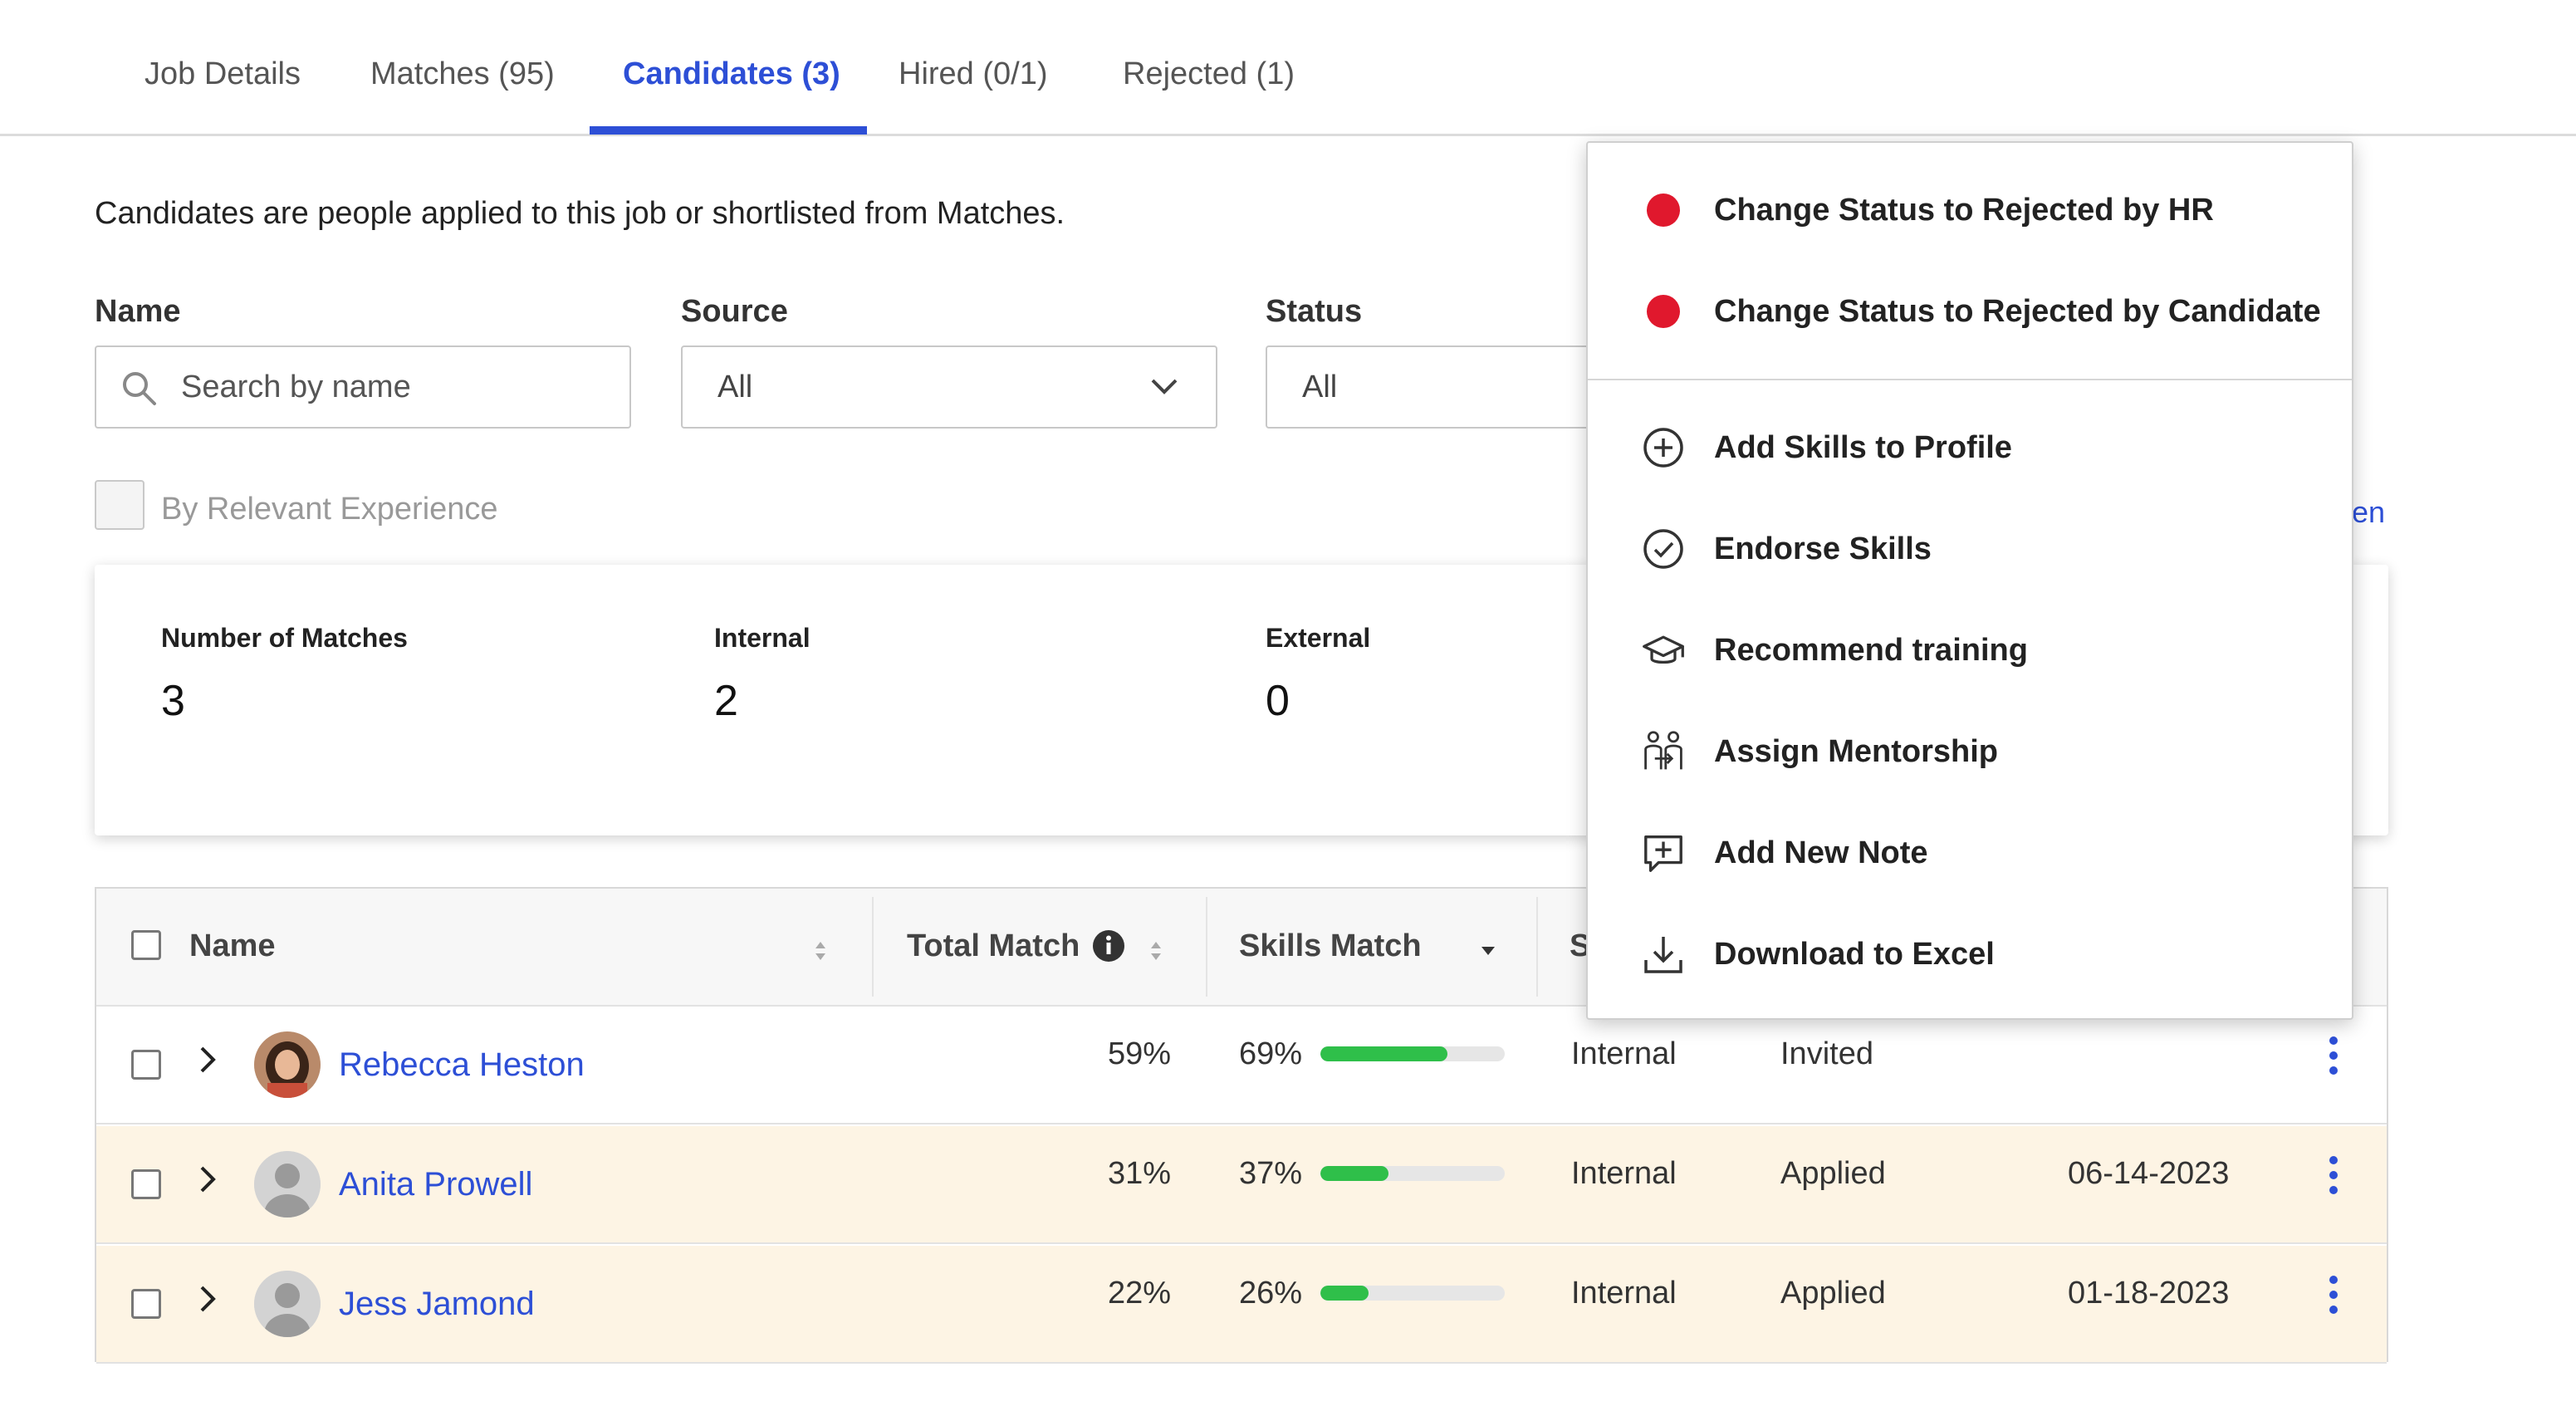 The width and height of the screenshot is (2576, 1411). What do you see at coordinates (1271, 1173) in the screenshot?
I see `skills-match-value: 37%` at bounding box center [1271, 1173].